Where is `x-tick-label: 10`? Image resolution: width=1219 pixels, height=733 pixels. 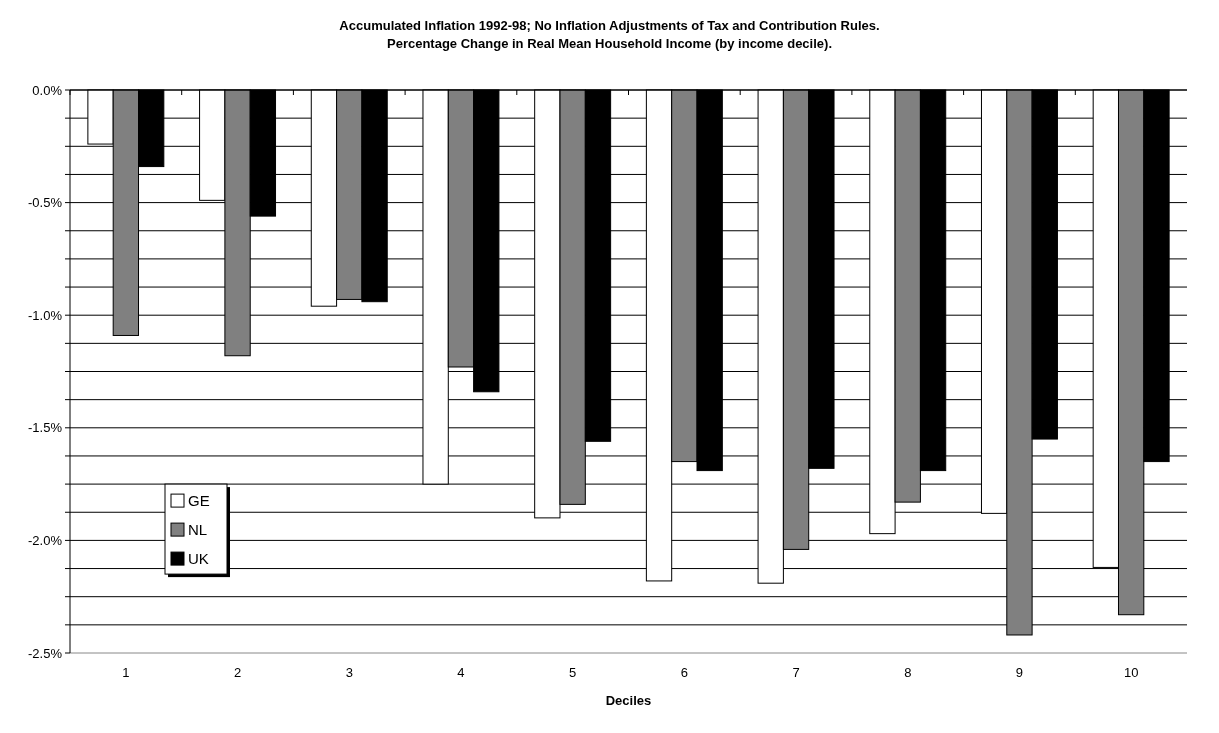 x-tick-label: 10 is located at coordinates (1131, 672).